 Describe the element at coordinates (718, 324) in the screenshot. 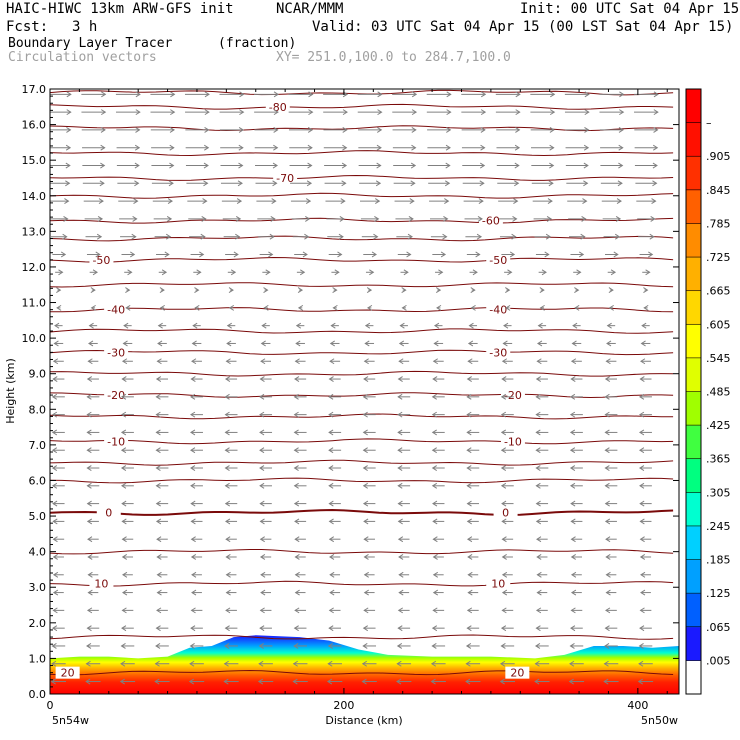

I see `colorbar-label: .605` at that location.